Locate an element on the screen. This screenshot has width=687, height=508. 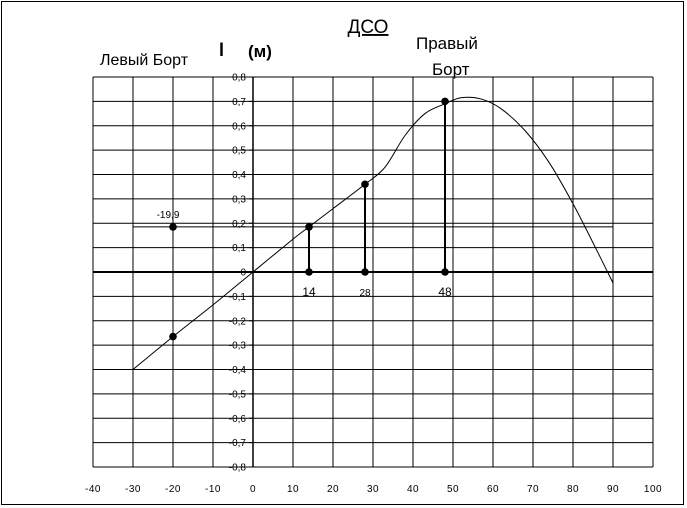
x-tick-label: -10 is located at coordinates (213, 489).